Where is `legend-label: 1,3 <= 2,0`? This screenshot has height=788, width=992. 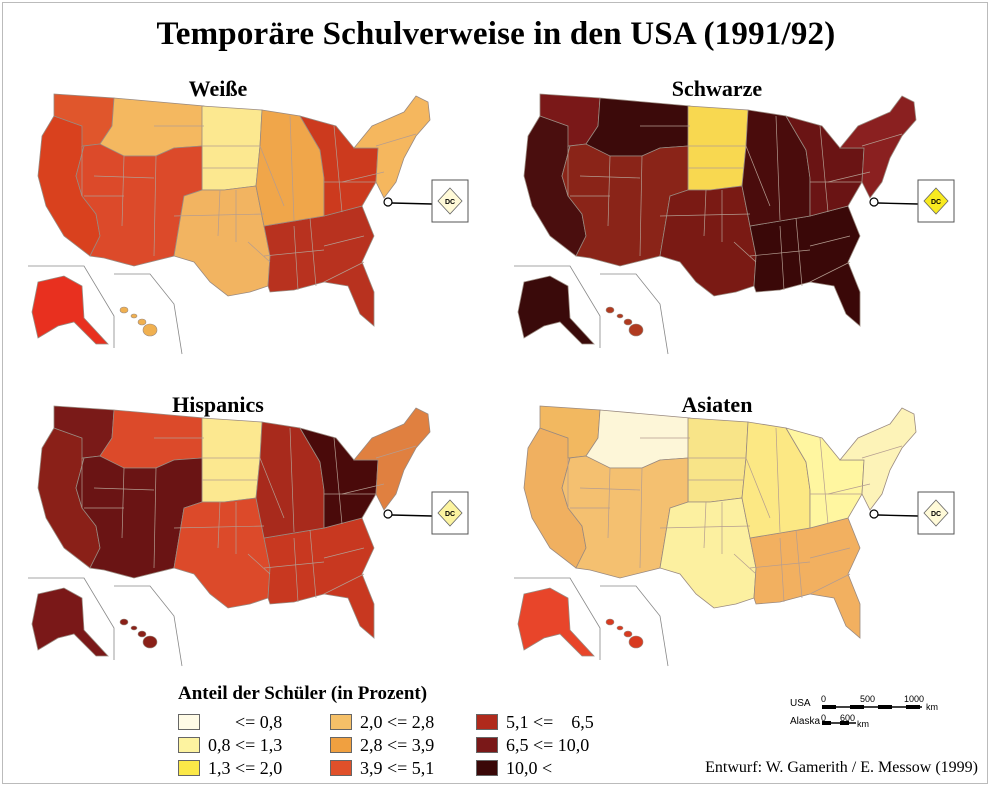
legend-label: 1,3 <= 2,0 is located at coordinates (245, 767).